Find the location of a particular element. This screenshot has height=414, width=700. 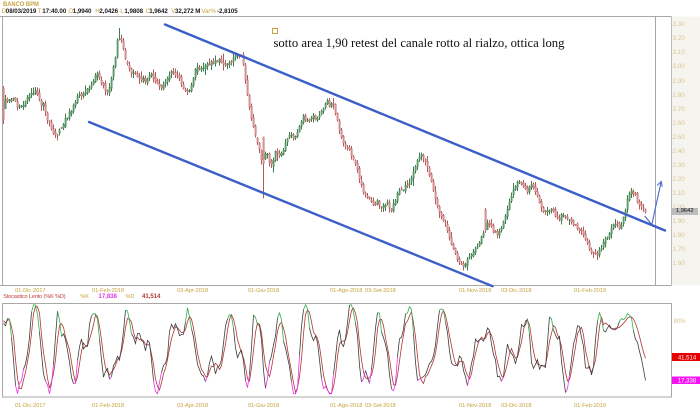

svg-text: 41,514 is located at coordinates (687, 358).